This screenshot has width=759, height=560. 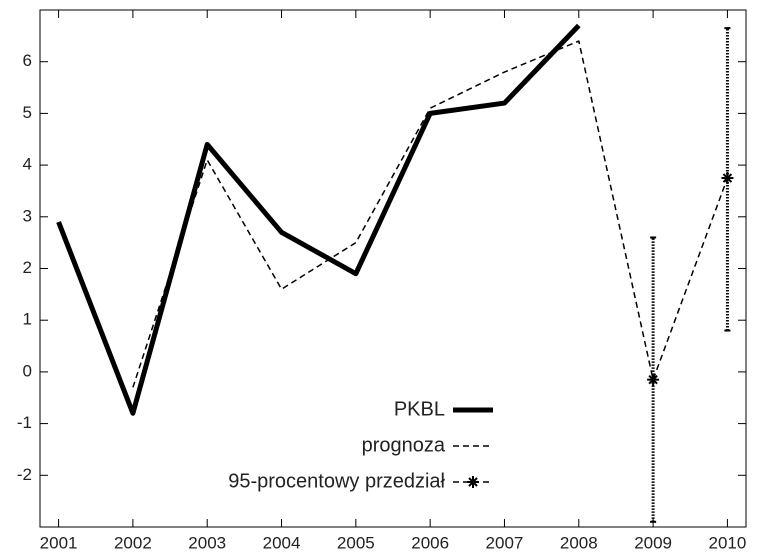 I want to click on y-tick-label: 5, so click(x=27, y=112).